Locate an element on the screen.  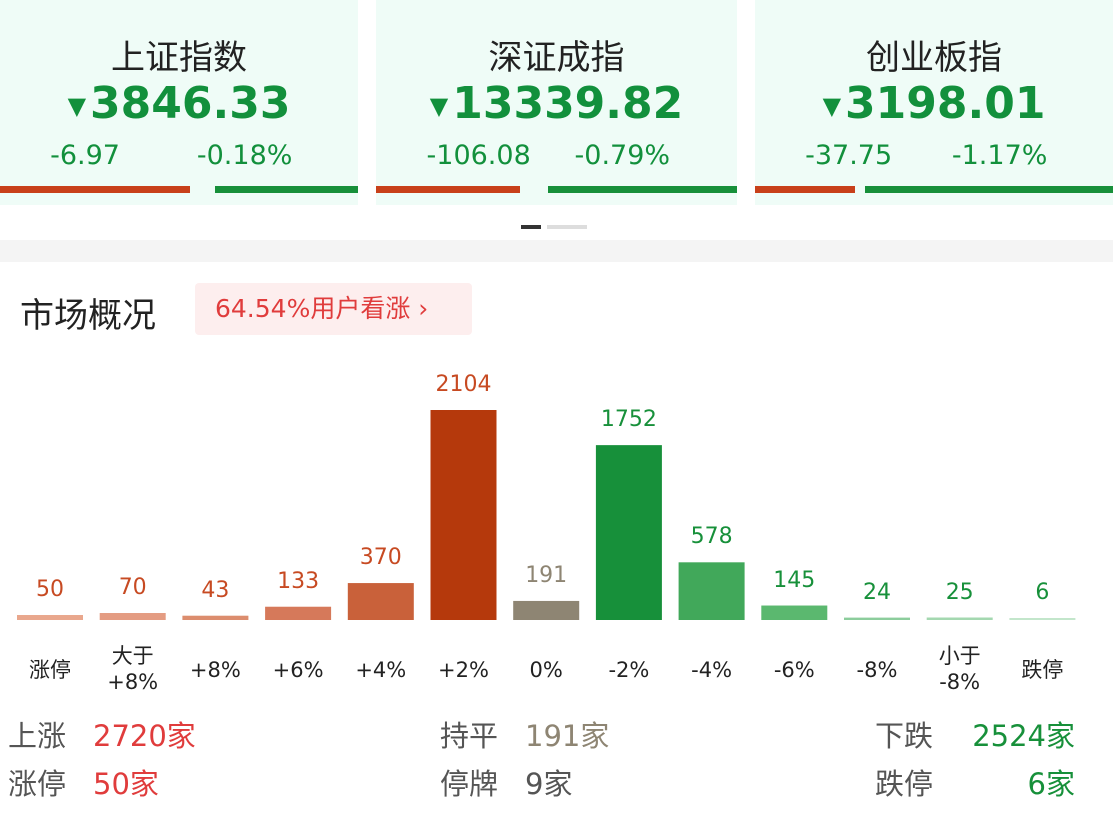
value-label: 2104 is located at coordinates (463, 384).